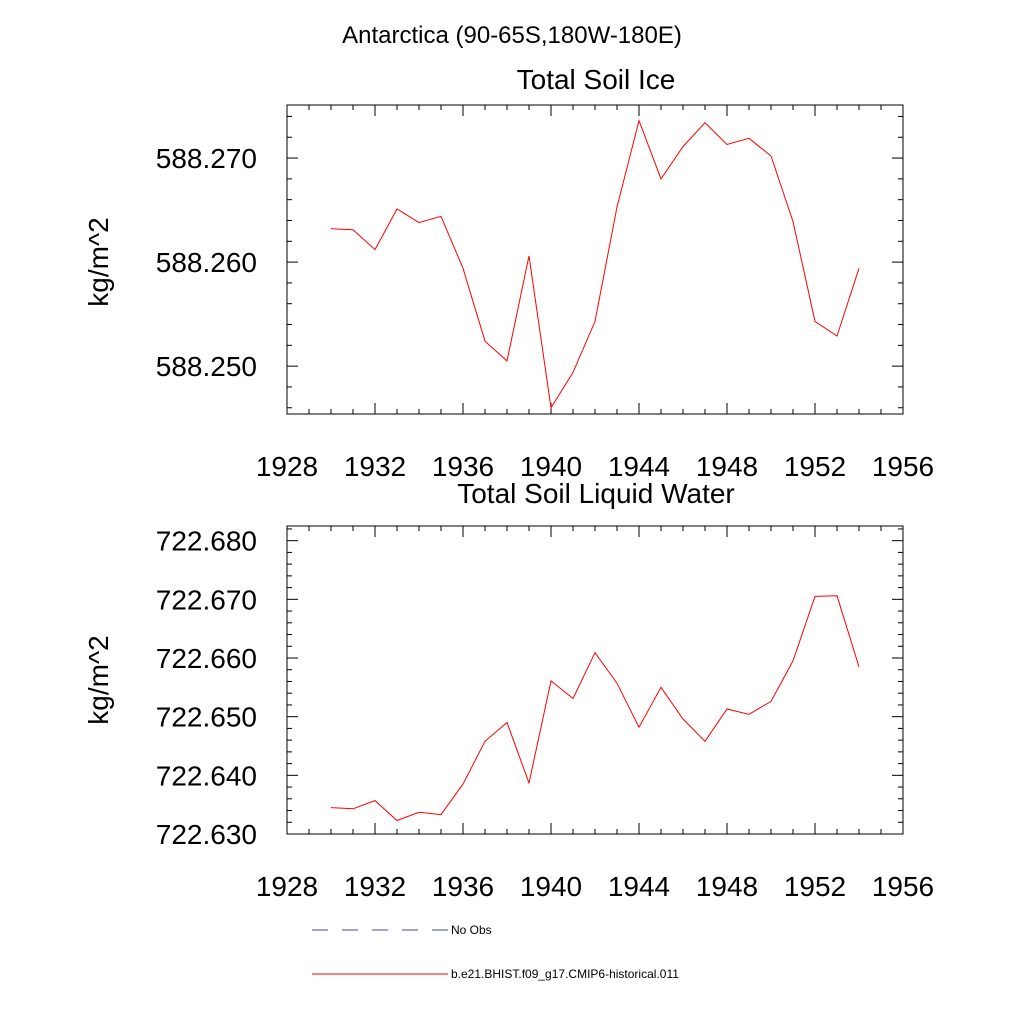  Describe the element at coordinates (206, 599) in the screenshot. I see `y-tick-label: 722.670` at that location.